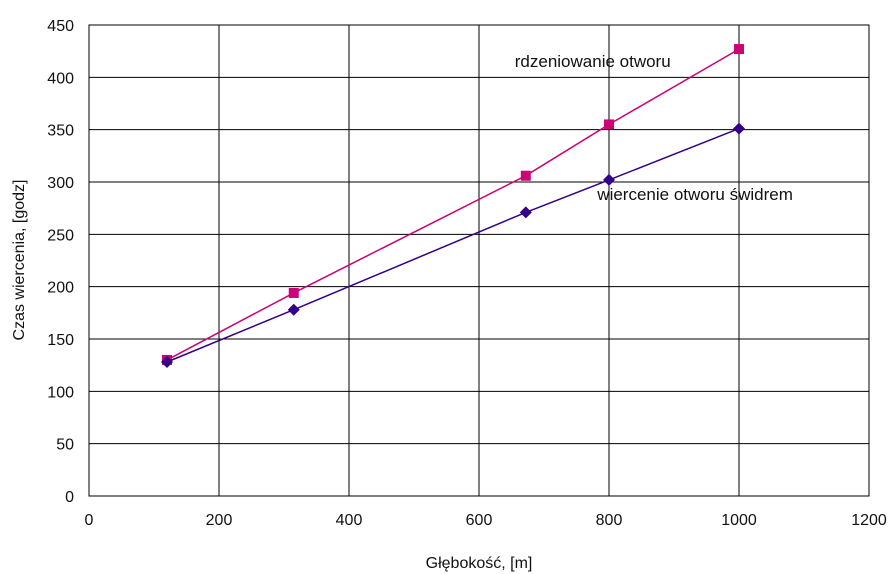 The image size is (893, 574). Describe the element at coordinates (19, 260) in the screenshot. I see `y-axis-title: Czas wiercenia, [godz]` at that location.